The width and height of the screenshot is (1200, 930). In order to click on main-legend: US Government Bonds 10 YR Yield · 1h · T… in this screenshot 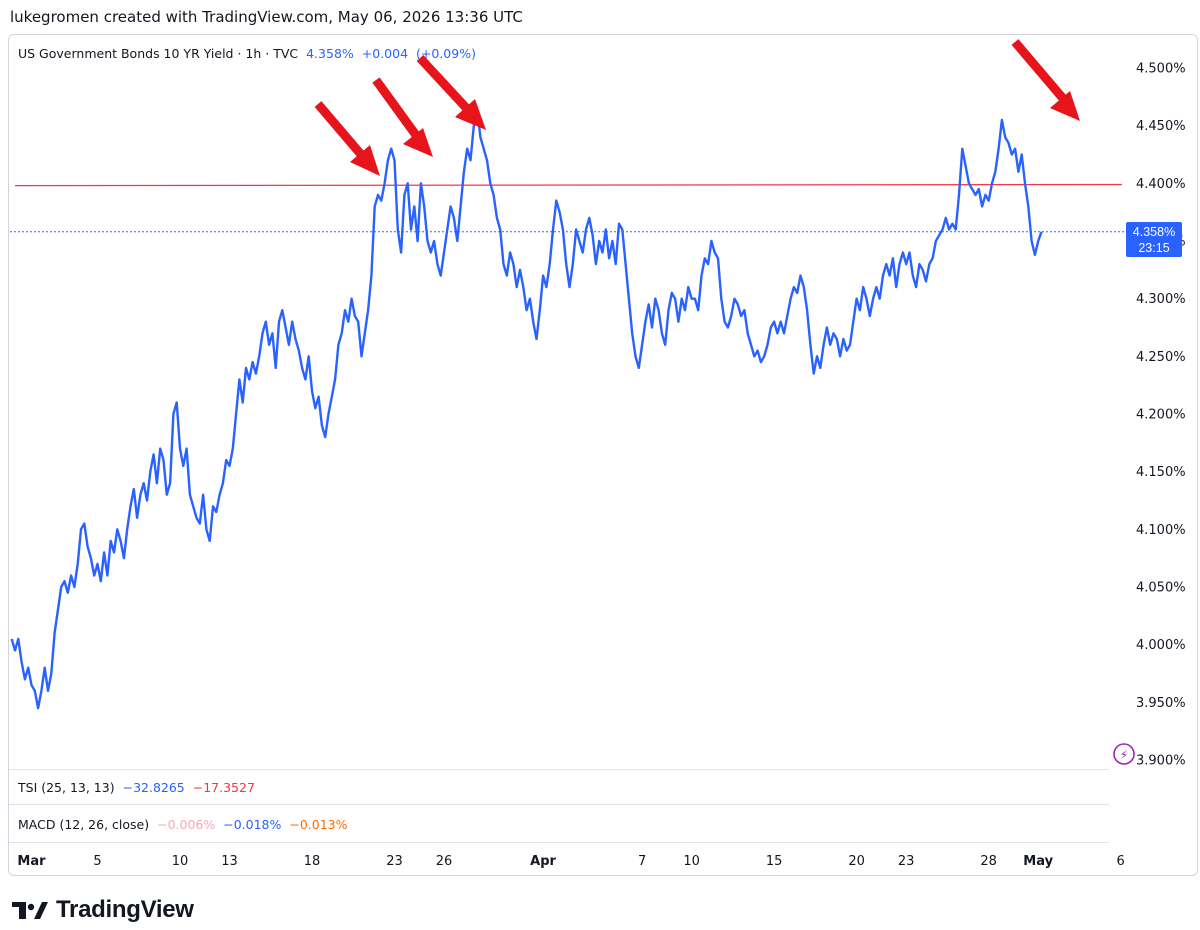, I will do `click(249, 53)`.